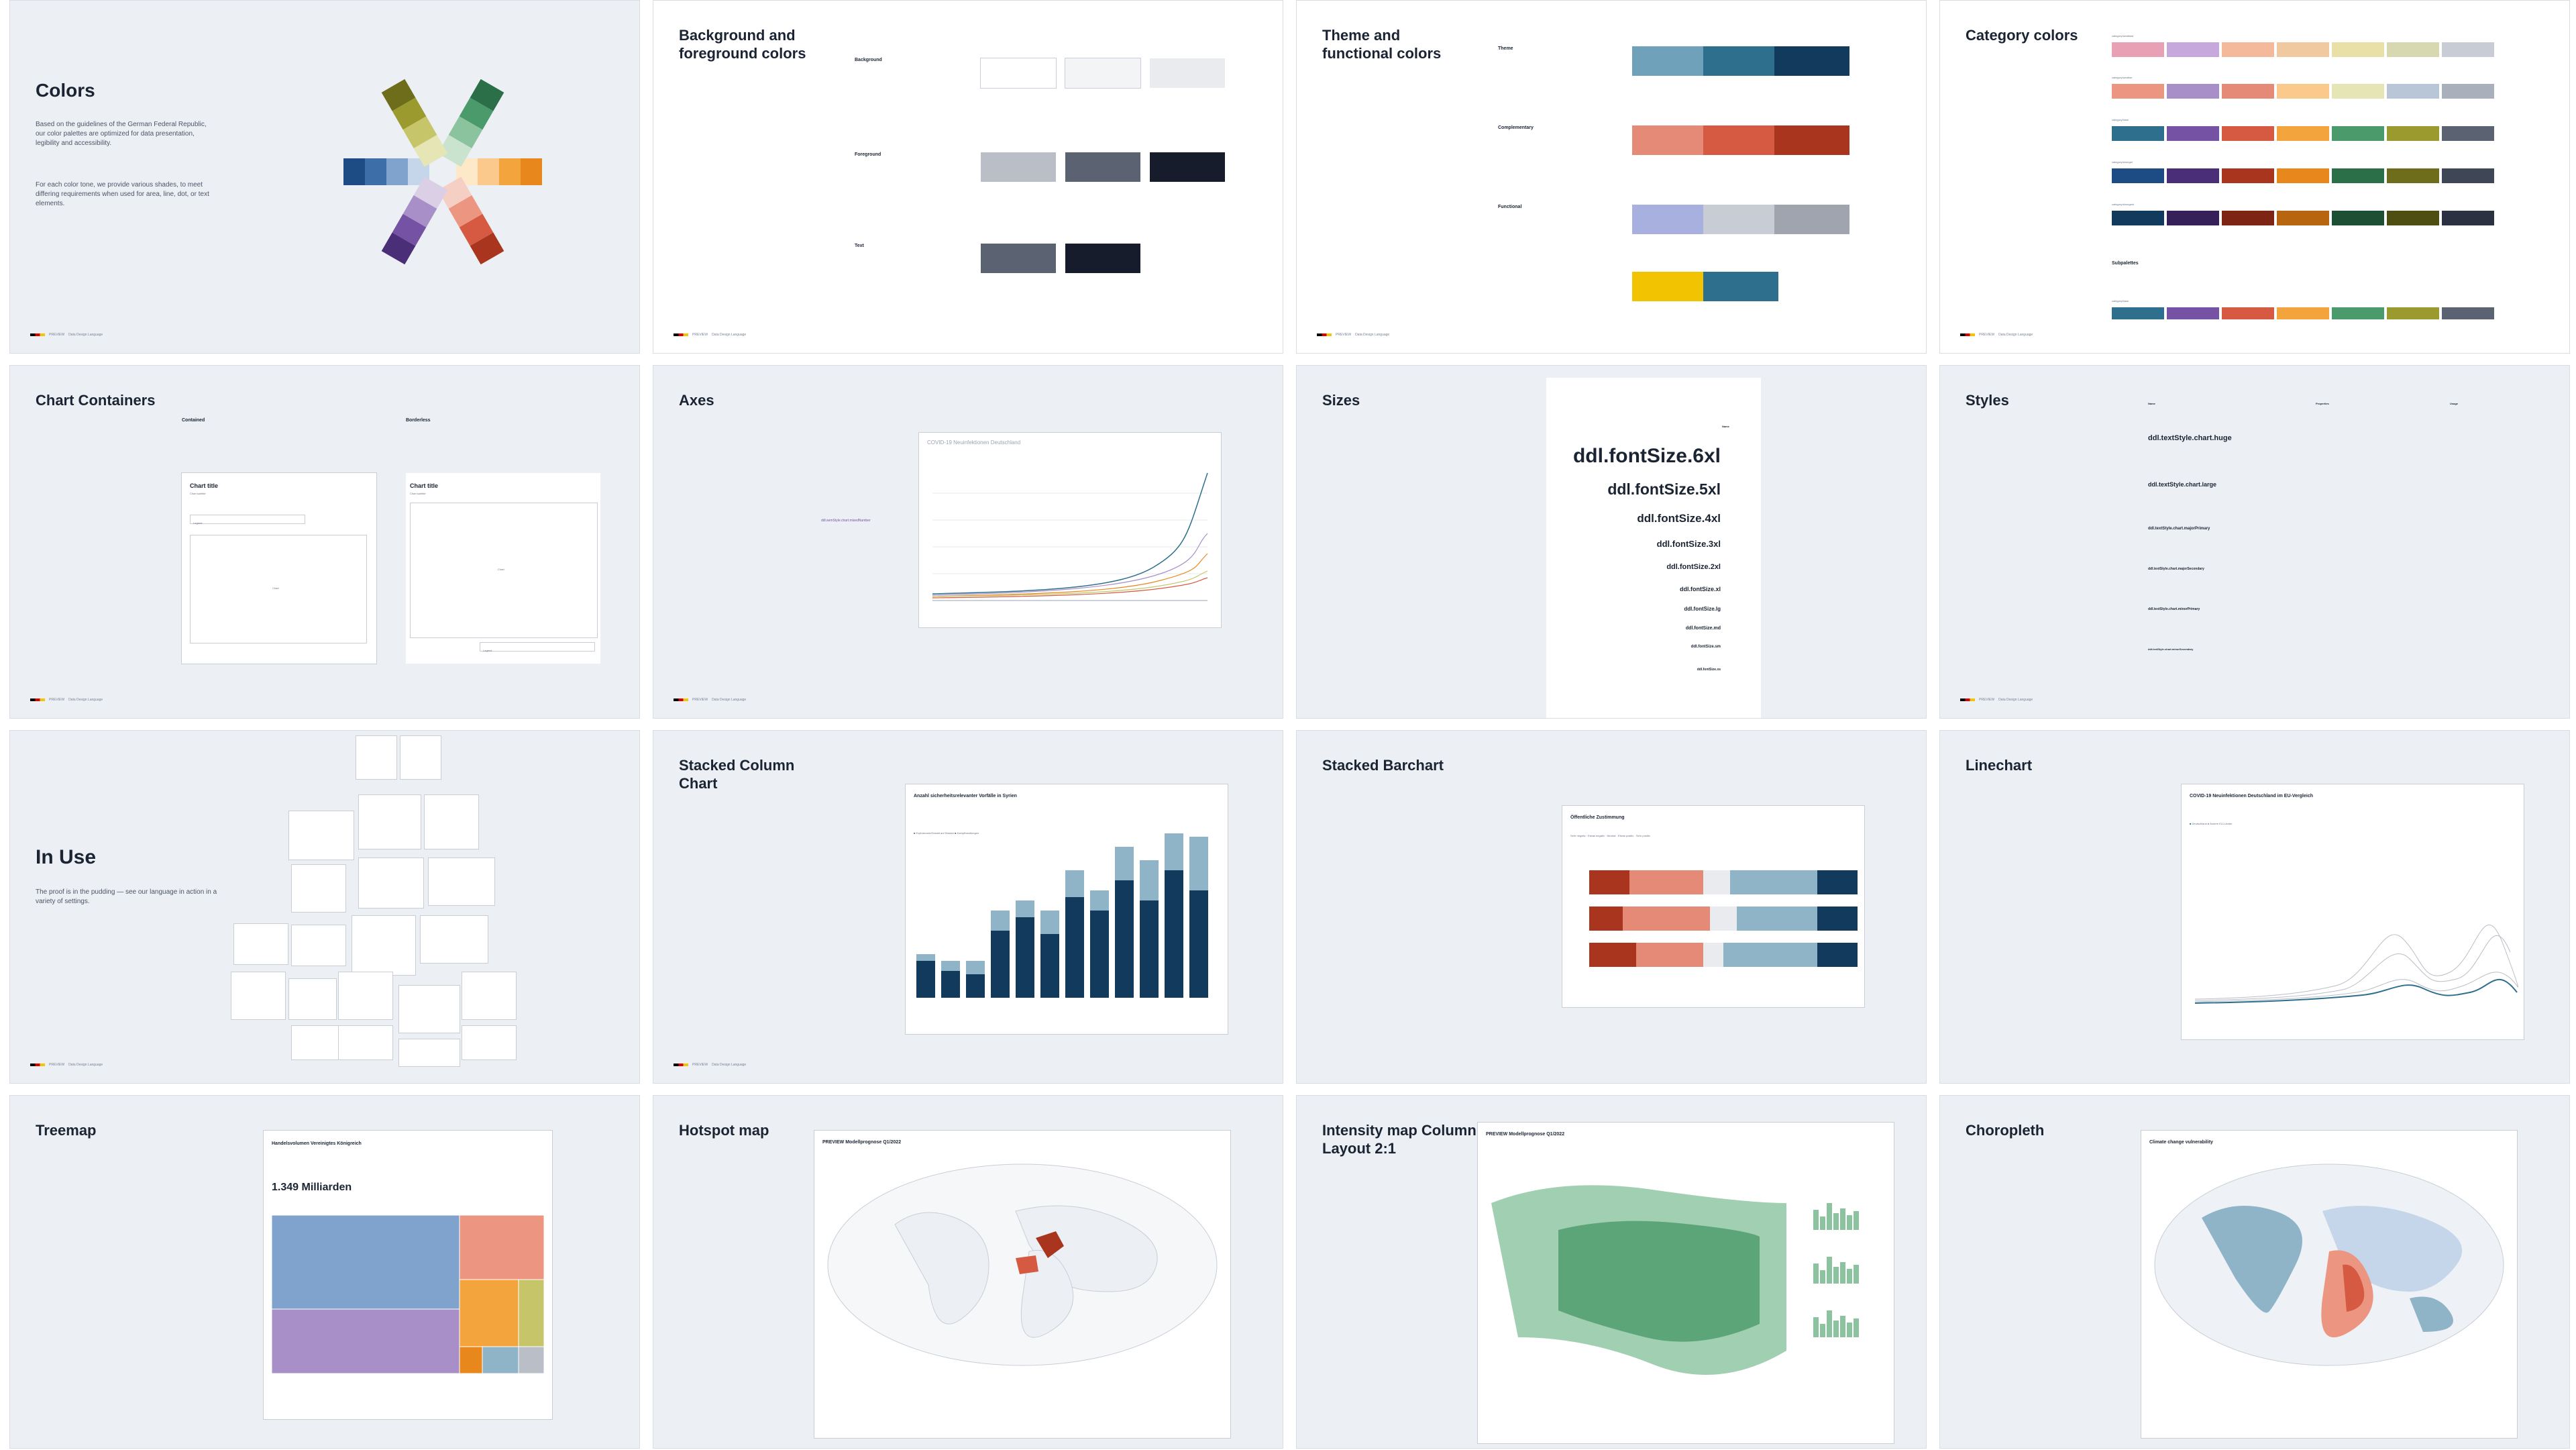  Describe the element at coordinates (868, 154) in the screenshot. I see `section-foreground: Foreground` at that location.